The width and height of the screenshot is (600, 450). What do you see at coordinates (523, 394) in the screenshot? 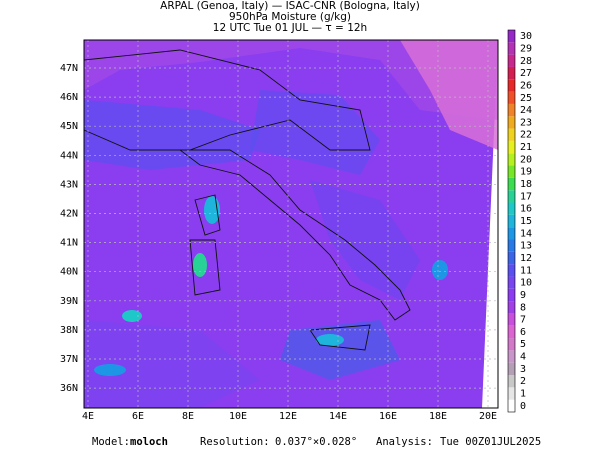
I see `colorbar-label: 1` at bounding box center [523, 394].